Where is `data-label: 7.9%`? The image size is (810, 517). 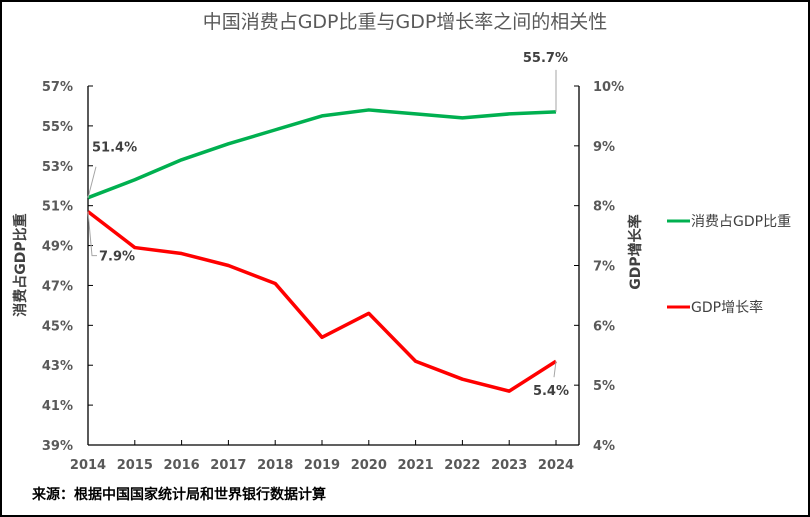
data-label: 7.9% is located at coordinates (117, 257).